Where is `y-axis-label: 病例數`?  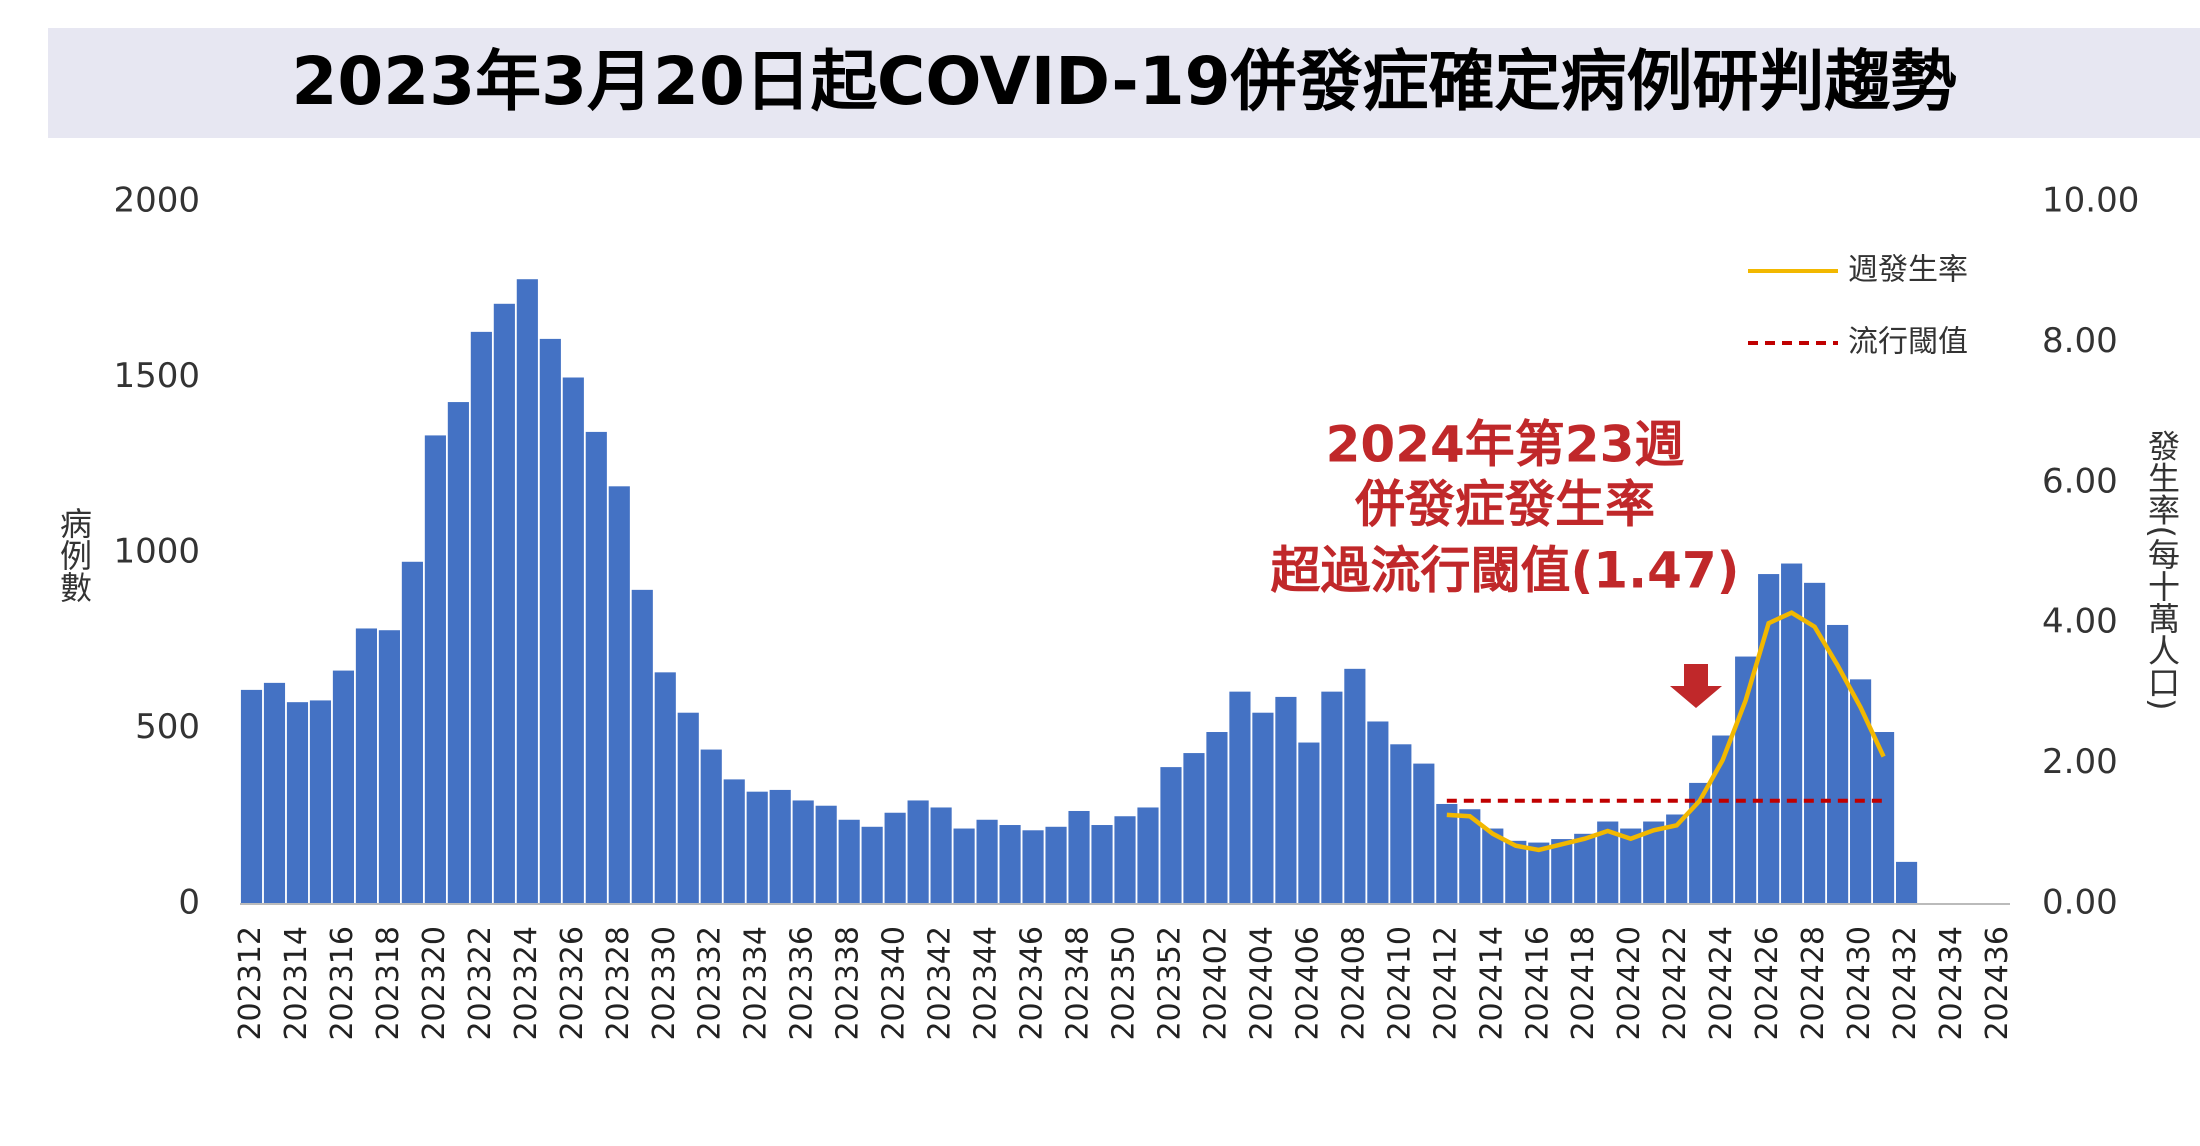
y-axis-label: 病例數 is located at coordinates (74, 555).